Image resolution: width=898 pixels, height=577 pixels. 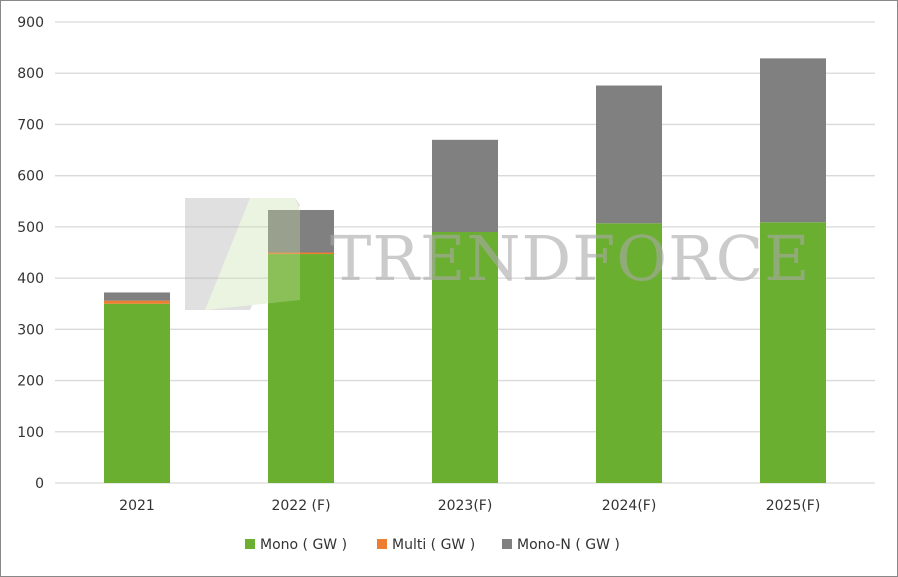 What do you see at coordinates (300, 506) in the screenshot?
I see `x-tick-label: 2022 (F)` at bounding box center [300, 506].